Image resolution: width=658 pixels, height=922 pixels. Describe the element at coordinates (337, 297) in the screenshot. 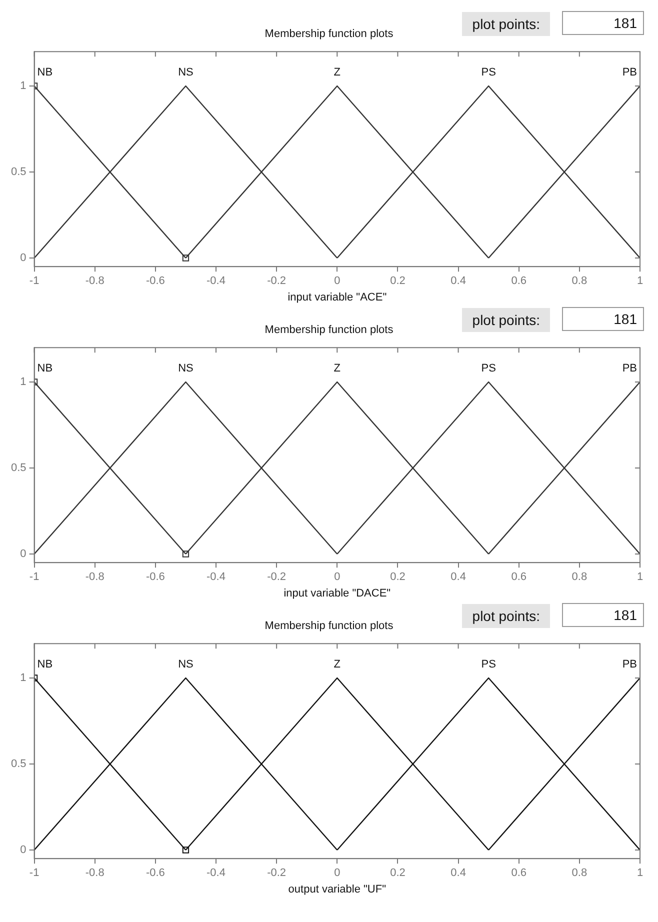

I see `x-axis-title: input variable "ACE"` at that location.